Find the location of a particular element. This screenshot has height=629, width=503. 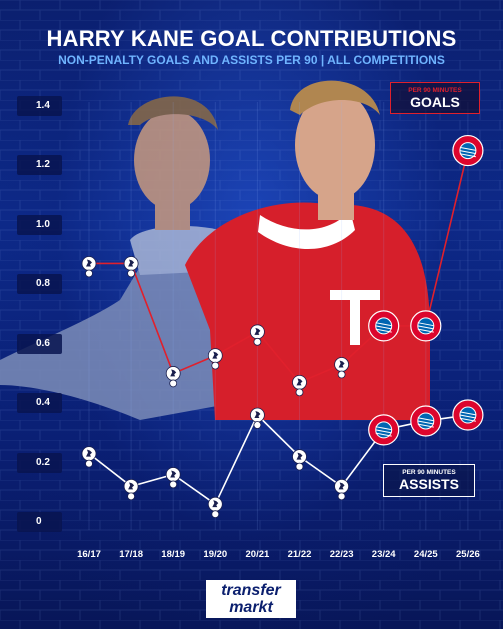

y-tick-label: 0.4 is located at coordinates (39, 403).